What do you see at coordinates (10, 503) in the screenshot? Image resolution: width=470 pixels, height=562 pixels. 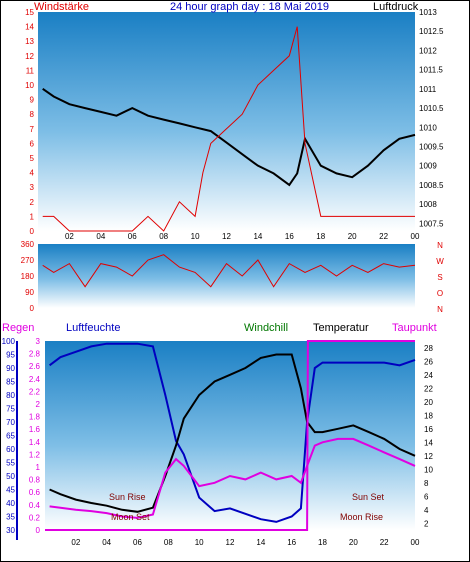 I see `humidity-tick-label: 40` at bounding box center [10, 503].